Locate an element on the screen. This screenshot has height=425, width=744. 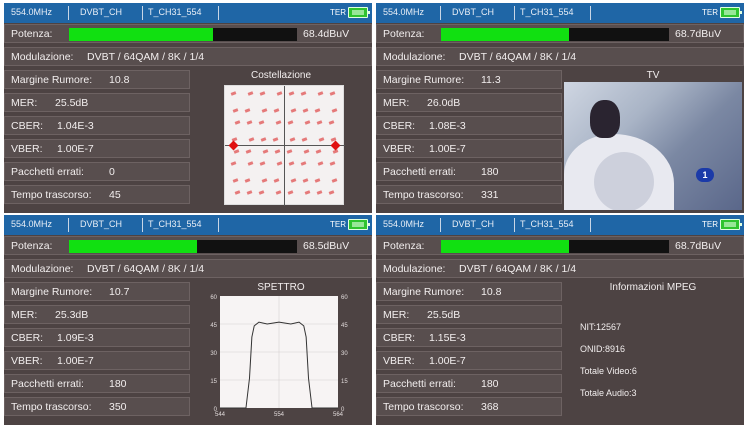
metric-value: 1.00E-7 is located at coordinates (75, 361).